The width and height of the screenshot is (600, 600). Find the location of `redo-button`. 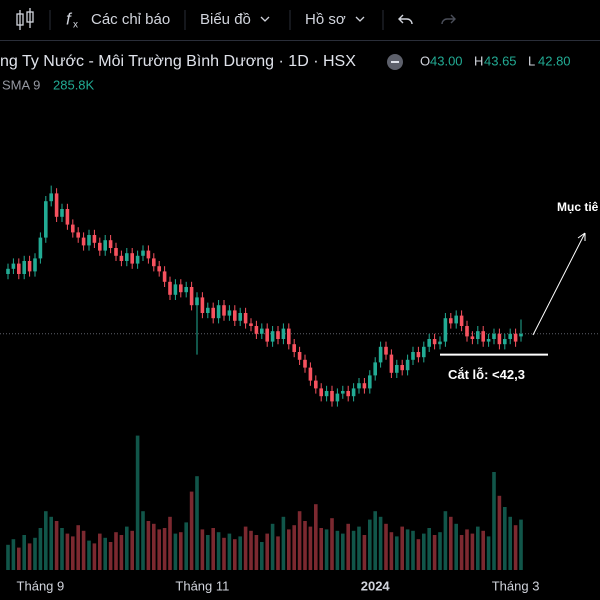

redo-button is located at coordinates (448, 19).